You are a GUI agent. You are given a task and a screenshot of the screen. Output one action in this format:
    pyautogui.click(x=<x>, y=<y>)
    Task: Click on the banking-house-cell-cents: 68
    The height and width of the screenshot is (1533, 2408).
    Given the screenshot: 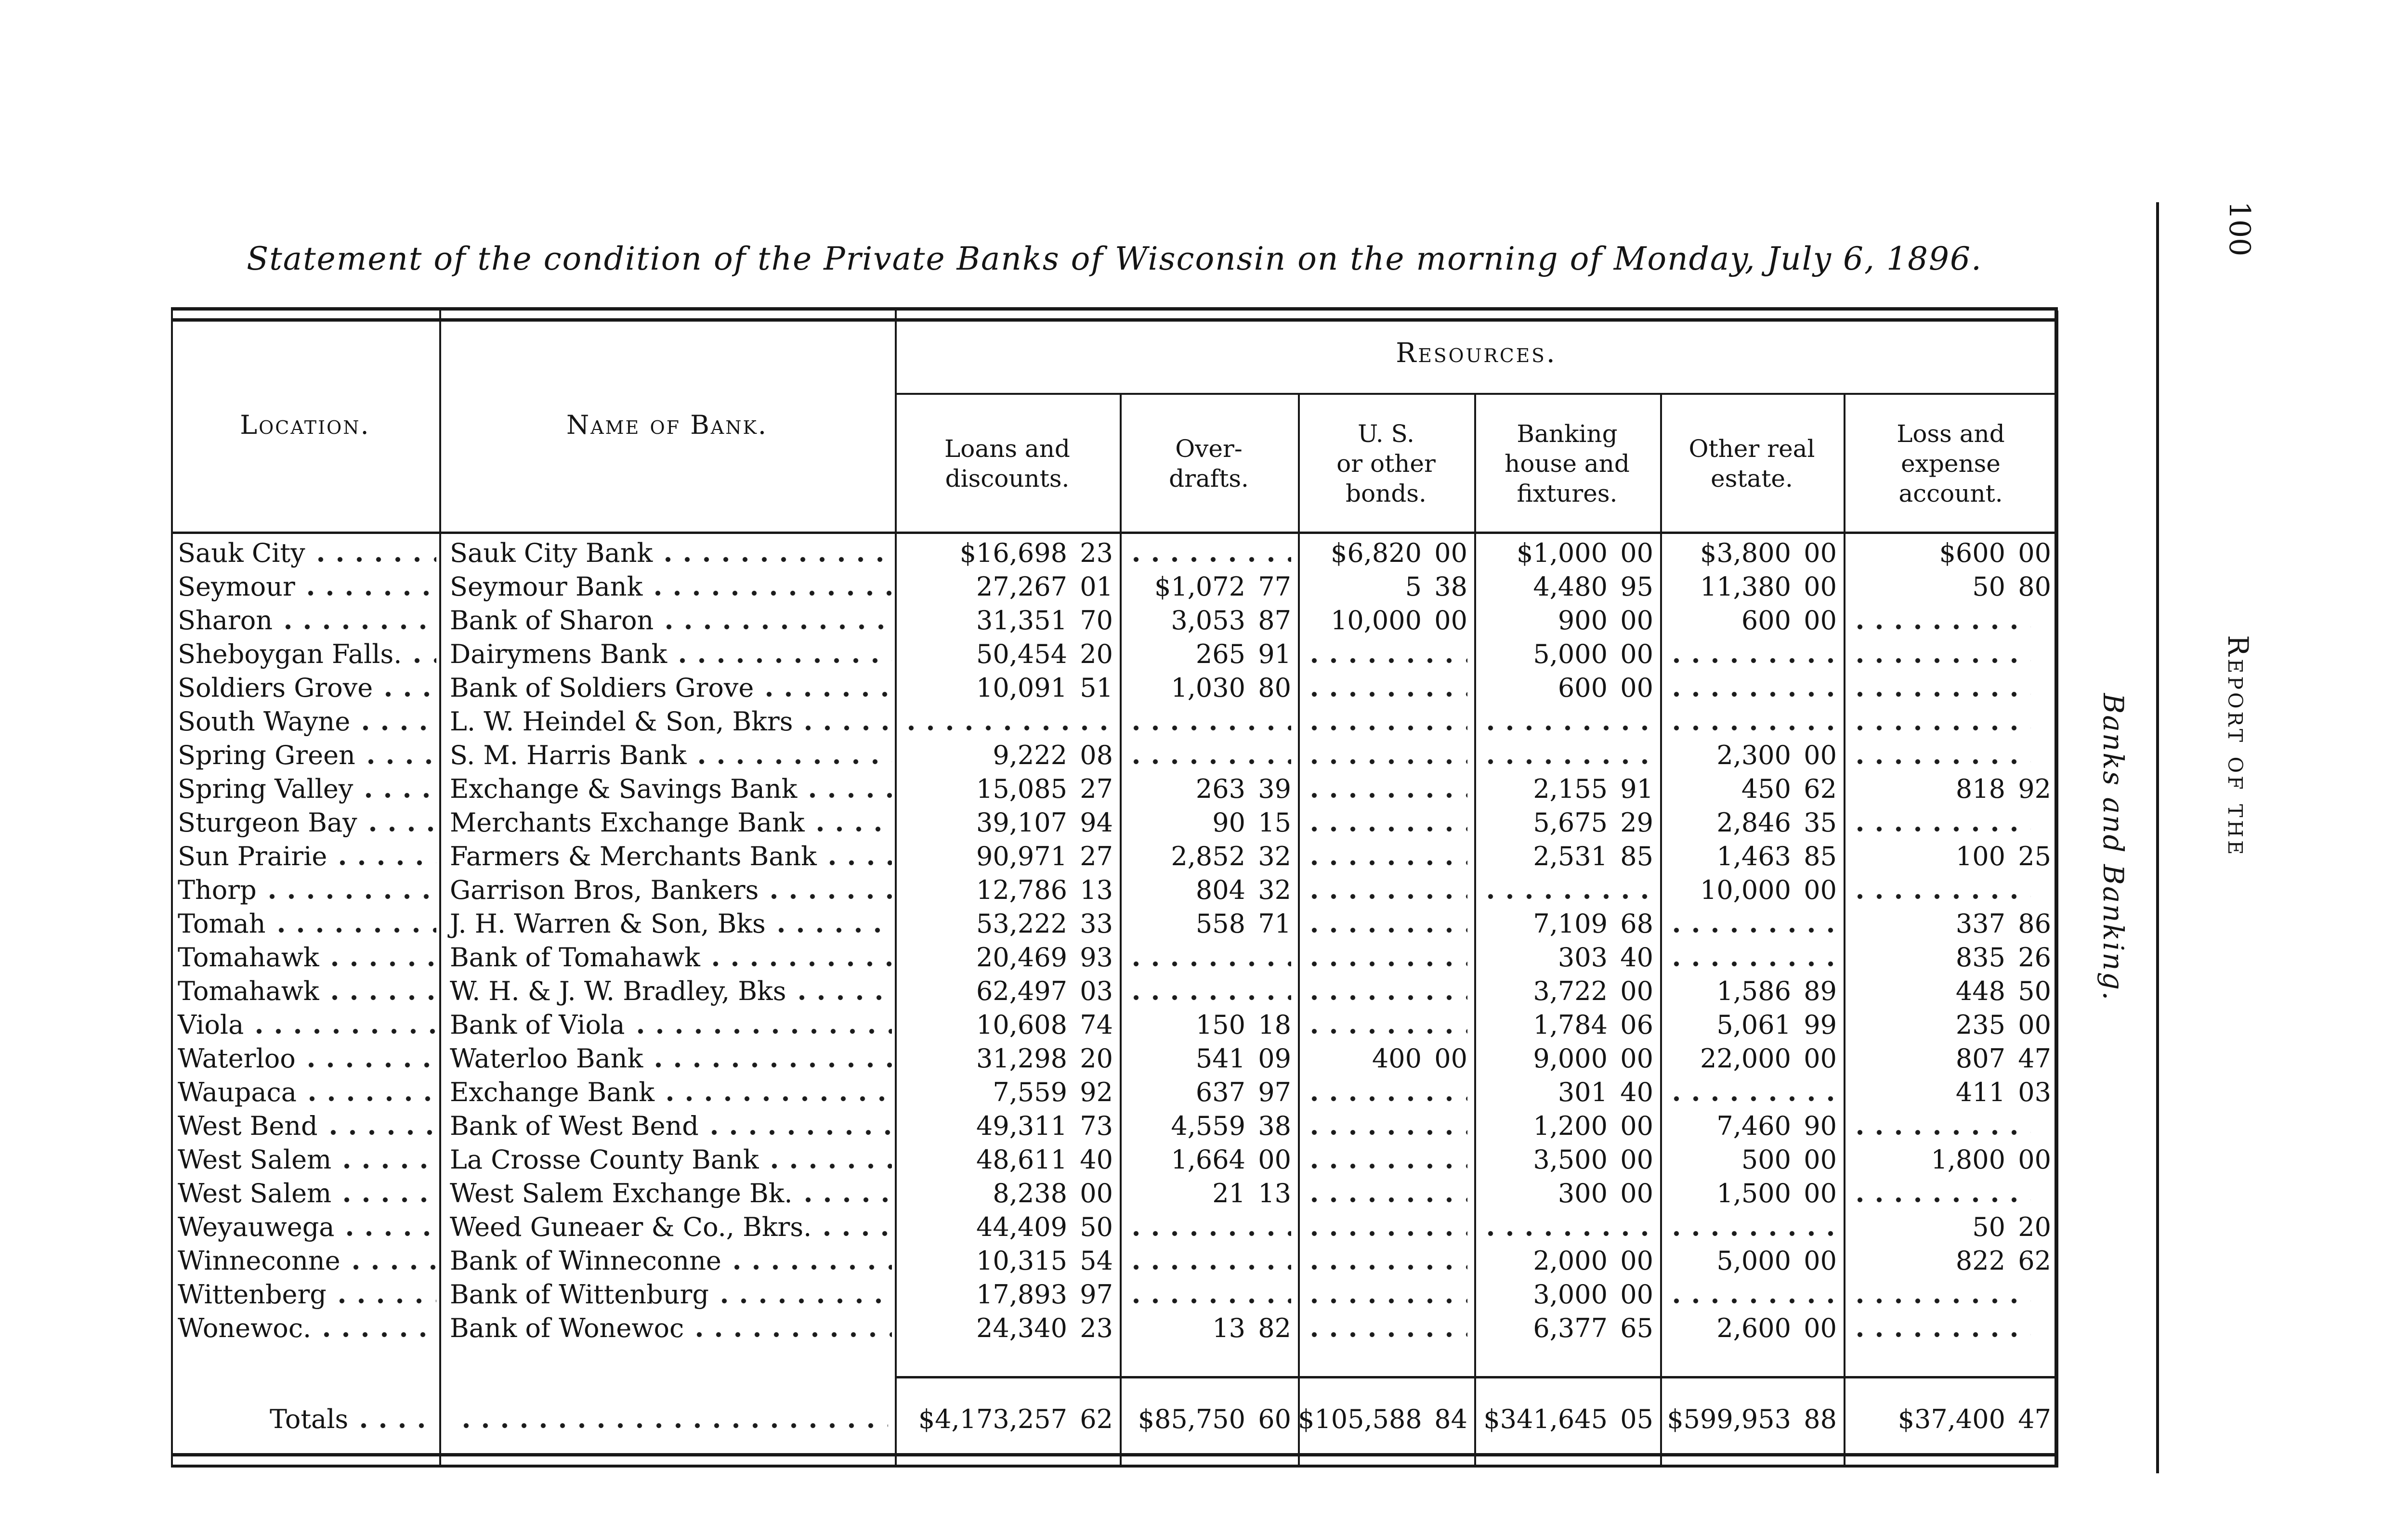 What is the action you would take?
    pyautogui.click(x=1636, y=923)
    